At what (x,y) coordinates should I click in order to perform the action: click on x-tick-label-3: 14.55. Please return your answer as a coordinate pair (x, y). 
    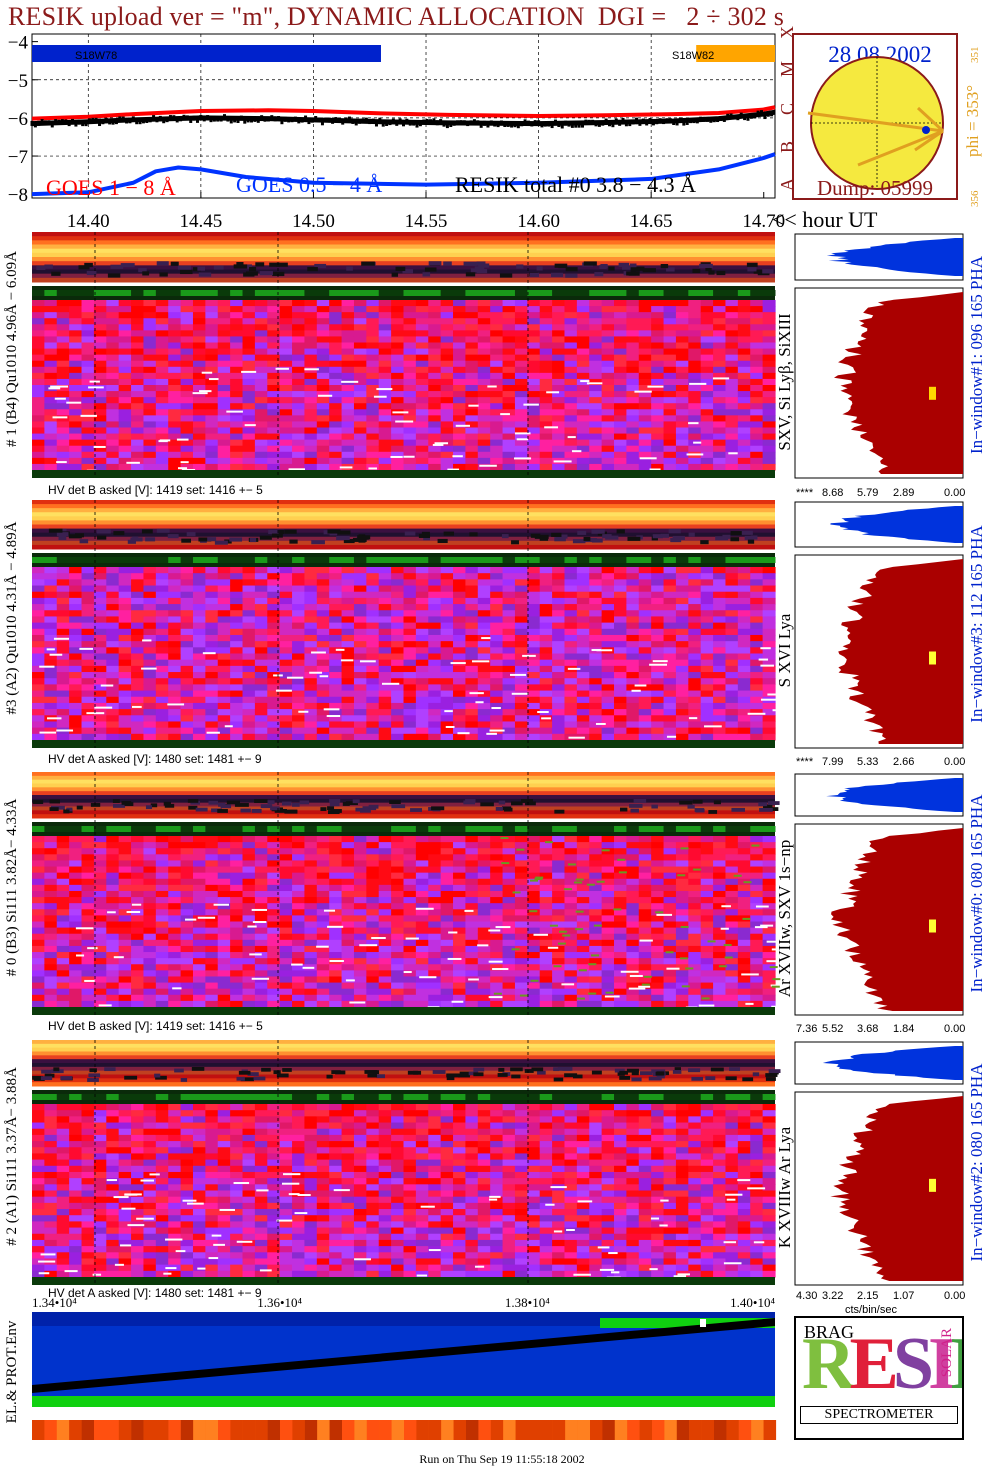
    Looking at the image, I should click on (426, 221).